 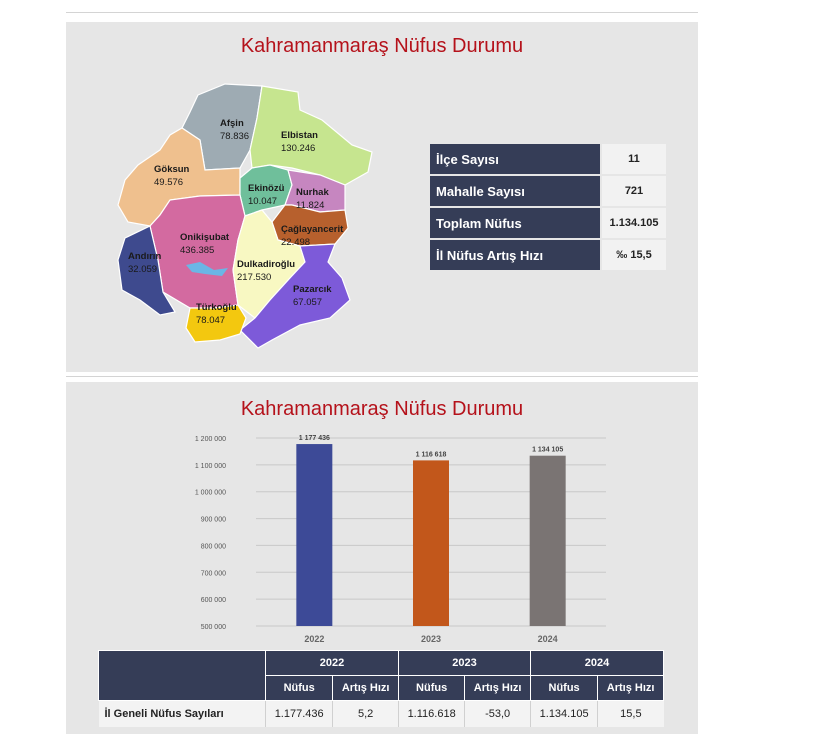 I want to click on map-panel-title: Kahramanmaraş Nüfus Durumu, so click(x=382, y=46).